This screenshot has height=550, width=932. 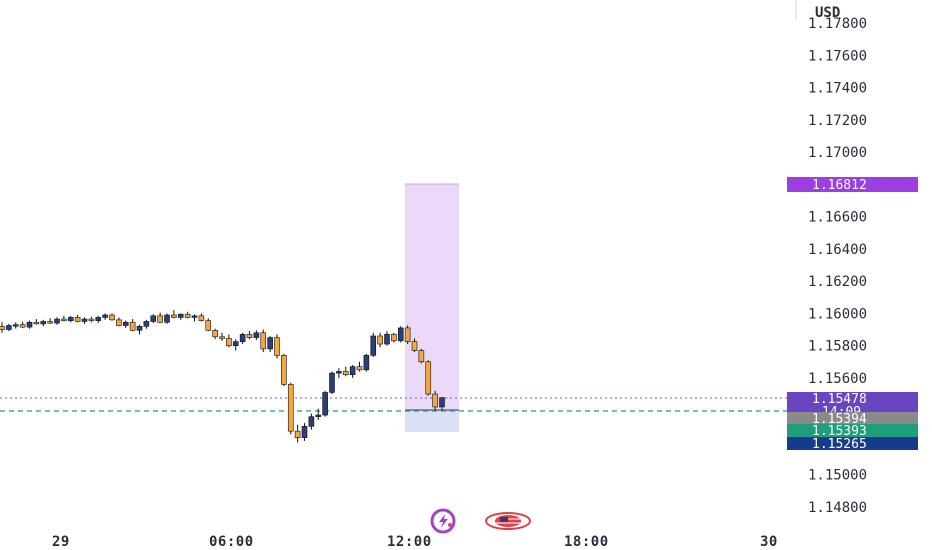 What do you see at coordinates (837, 56) in the screenshot?
I see `price-tick-label: 1.17600` at bounding box center [837, 56].